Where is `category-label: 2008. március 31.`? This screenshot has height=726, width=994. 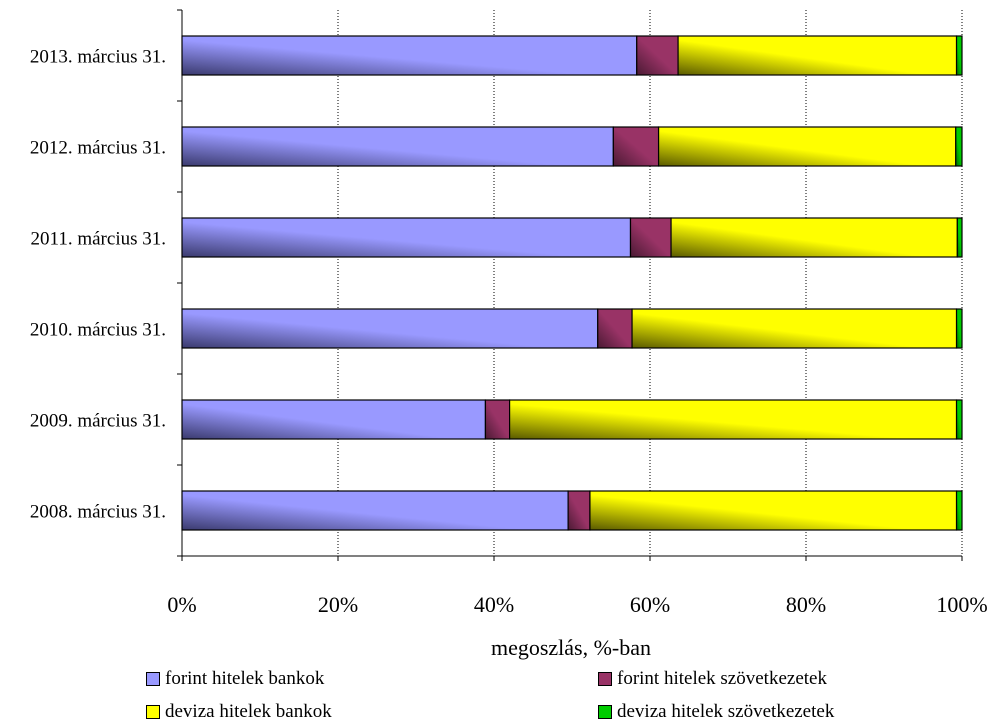
category-label: 2008. március 31. is located at coordinates (98, 512).